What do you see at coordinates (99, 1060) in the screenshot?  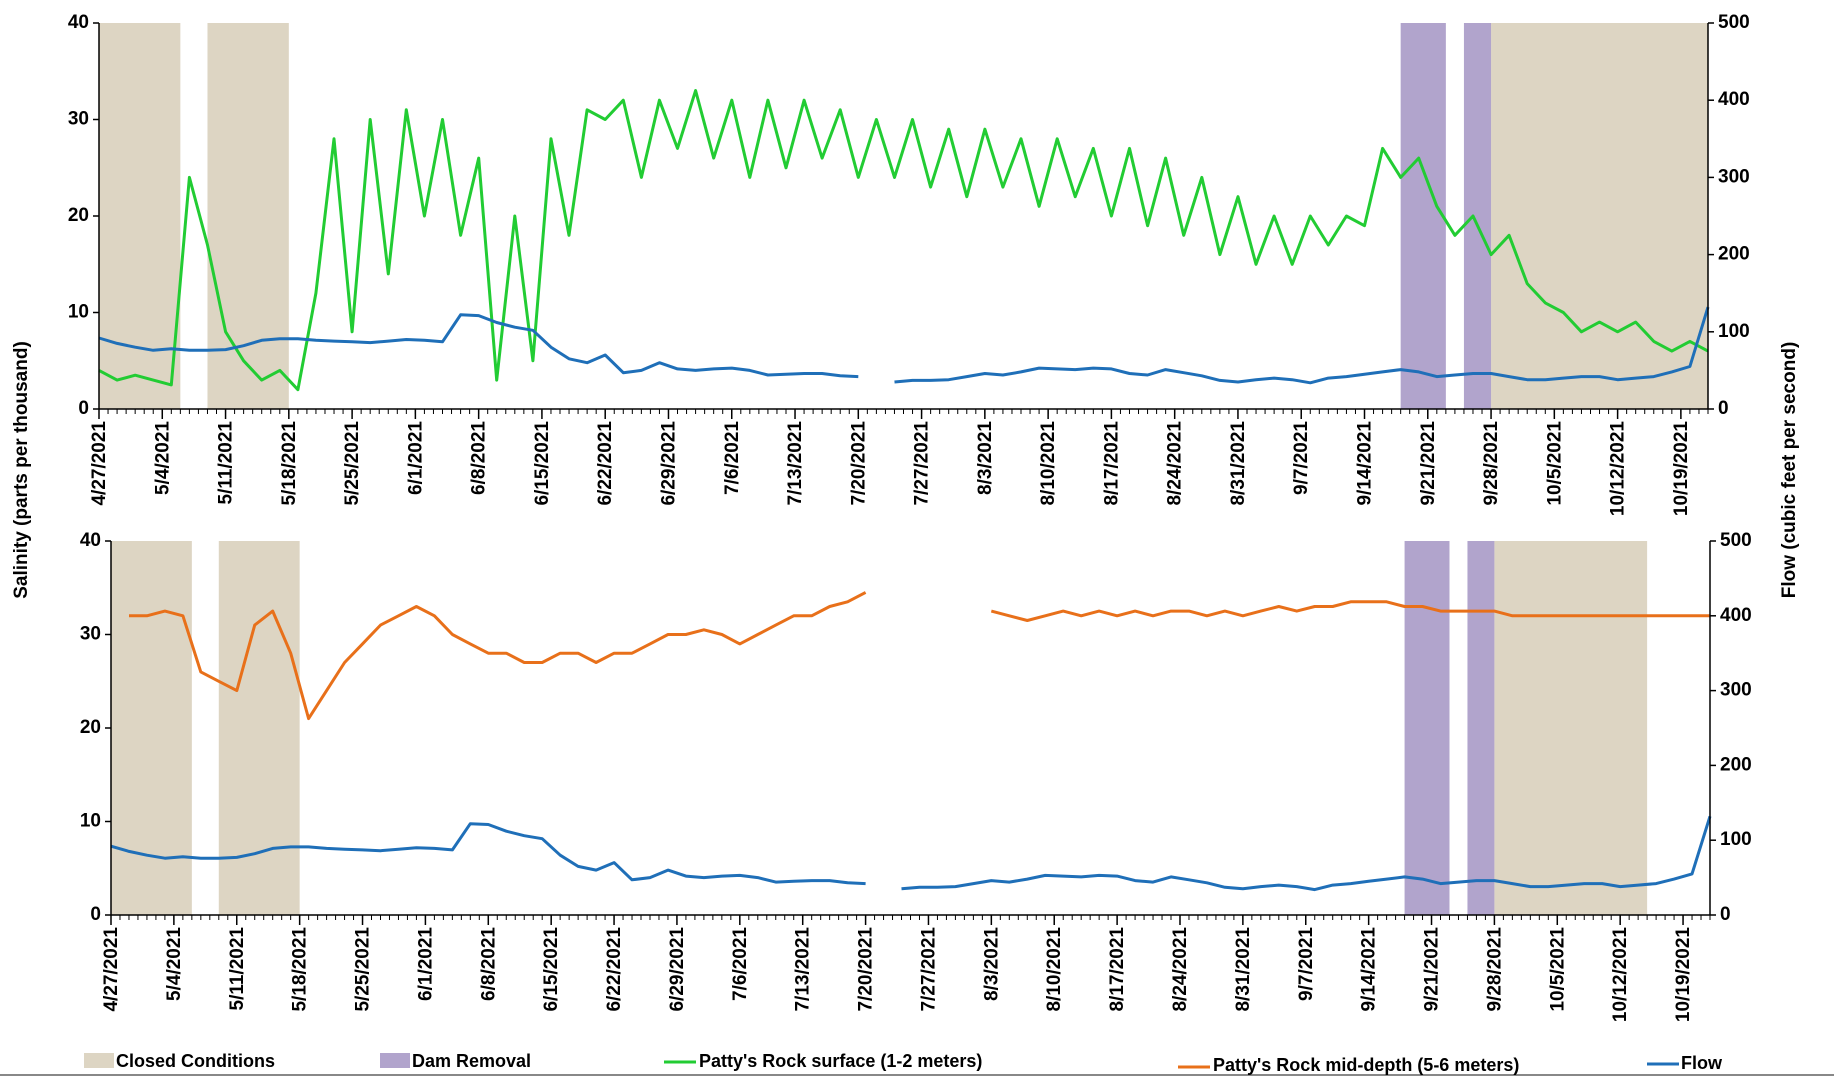 I see `legend-swatch-closed` at bounding box center [99, 1060].